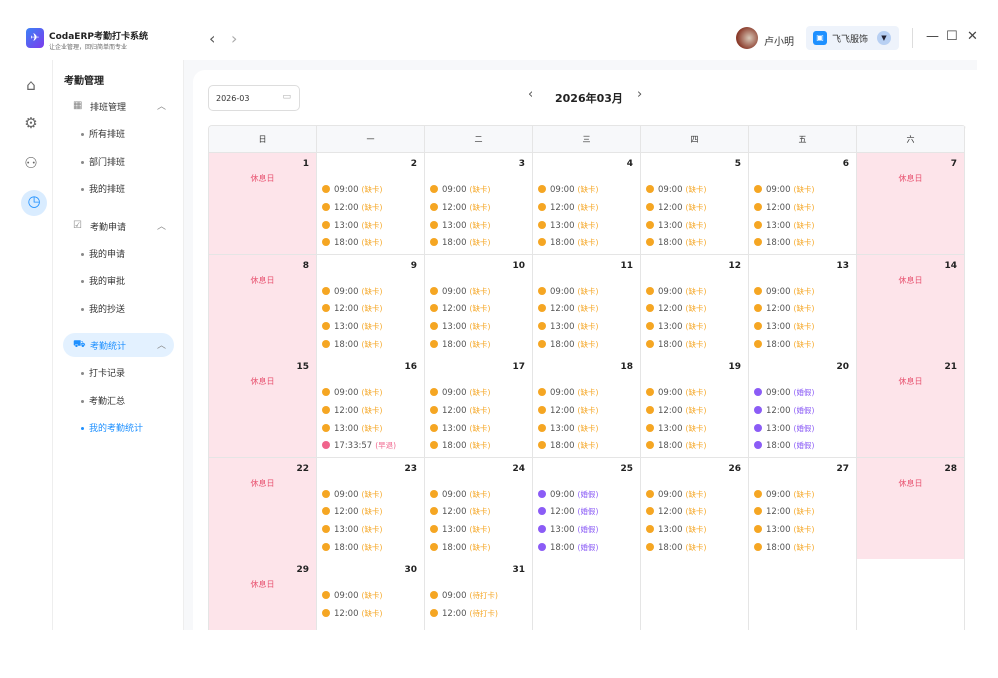 This screenshot has height=678, width=998. What do you see at coordinates (234, 38) in the screenshot?
I see `forward-button: ›` at bounding box center [234, 38].